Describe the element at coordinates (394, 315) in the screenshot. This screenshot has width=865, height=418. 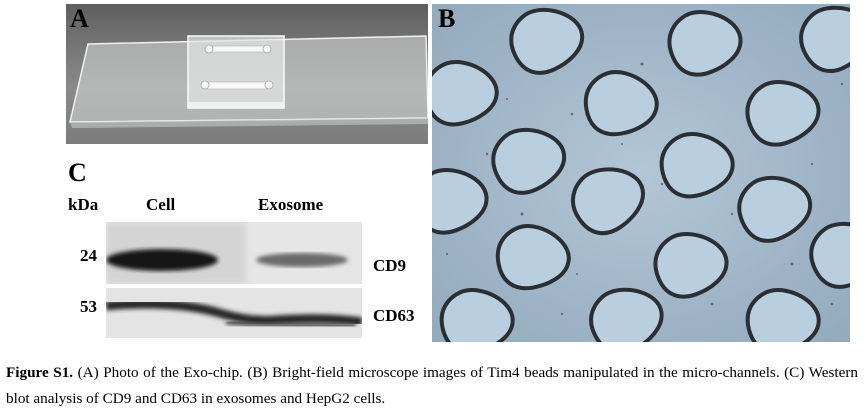
I see `band-label-cd63: CD63` at that location.